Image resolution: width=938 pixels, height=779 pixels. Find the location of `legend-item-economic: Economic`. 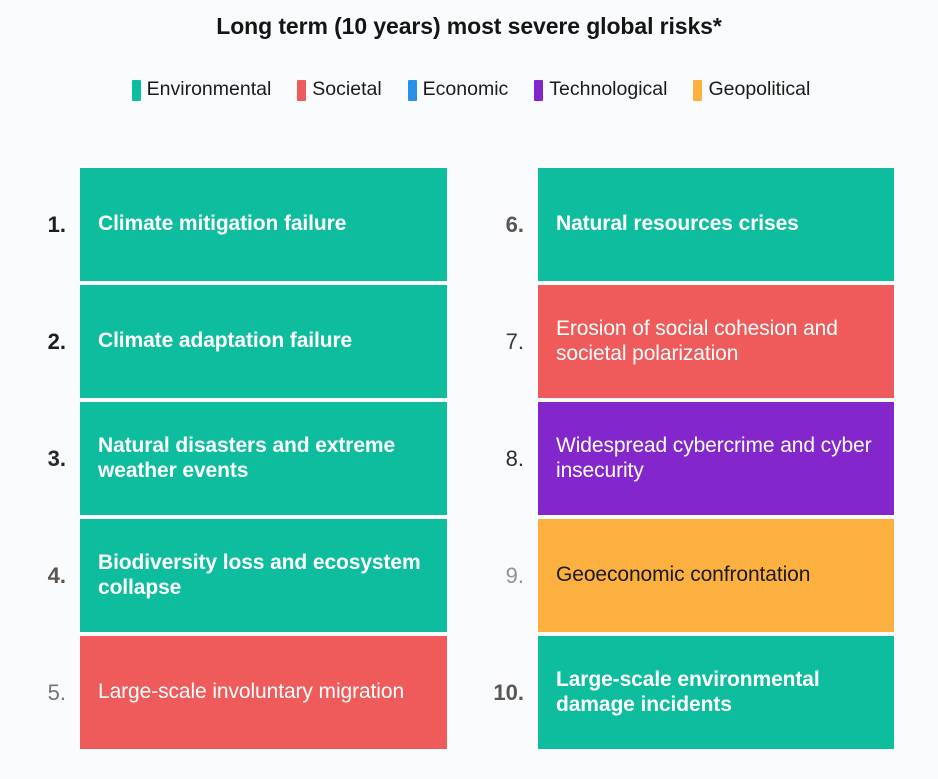

legend-item-economic: Economic is located at coordinates (458, 89).